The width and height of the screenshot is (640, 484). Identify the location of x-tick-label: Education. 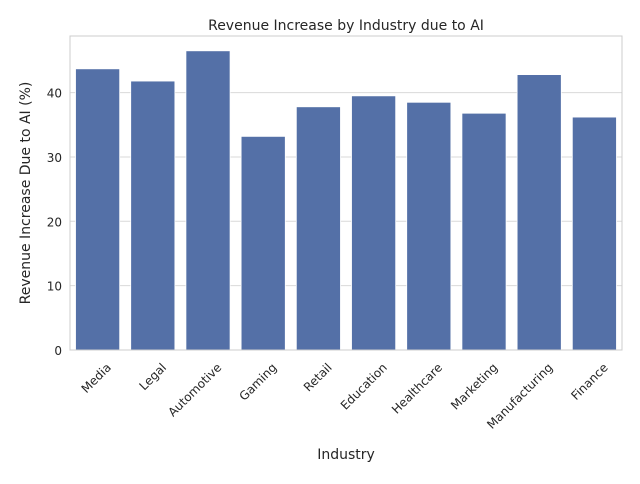
(364, 386).